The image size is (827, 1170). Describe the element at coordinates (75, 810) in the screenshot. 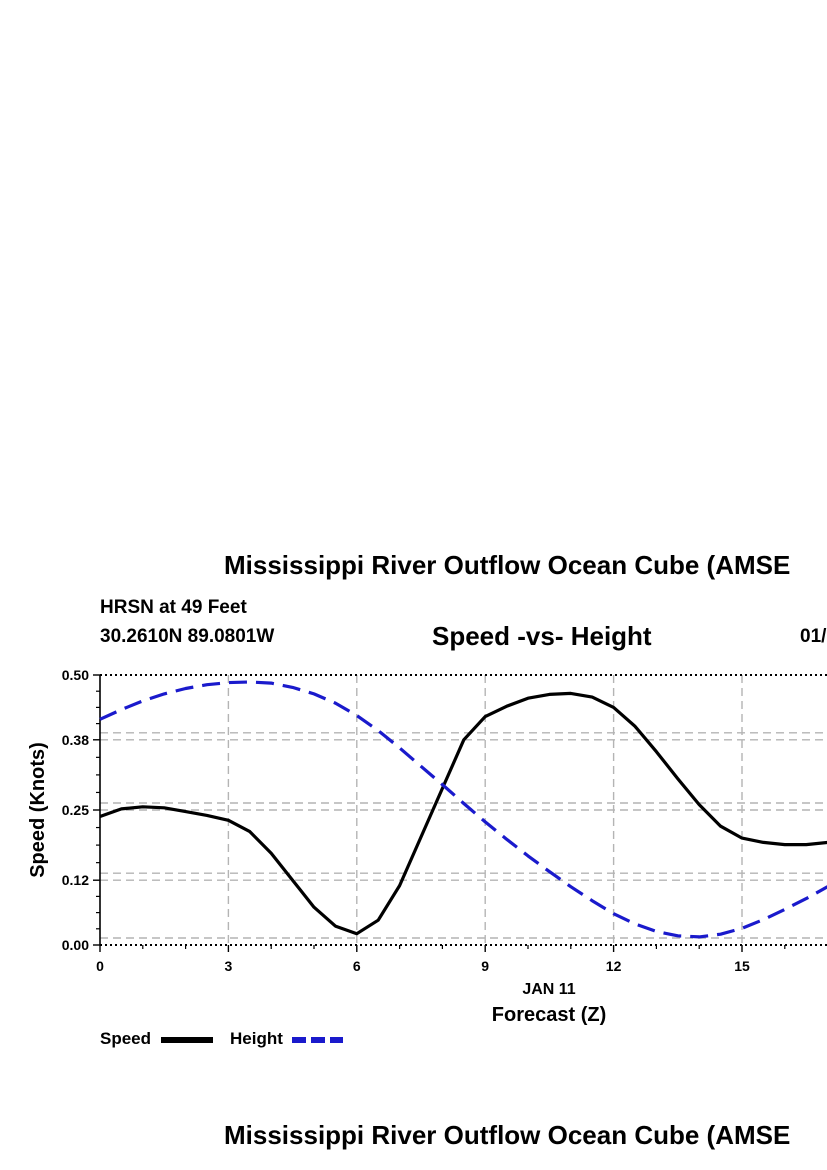

I see `y-tick-label: 0.25` at that location.